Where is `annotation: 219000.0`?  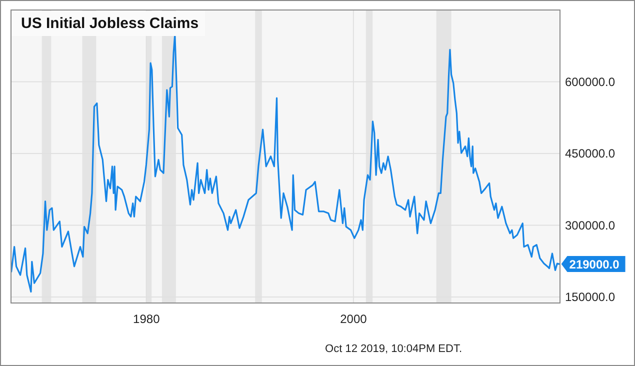
annotation: 219000.0 is located at coordinates (594, 265).